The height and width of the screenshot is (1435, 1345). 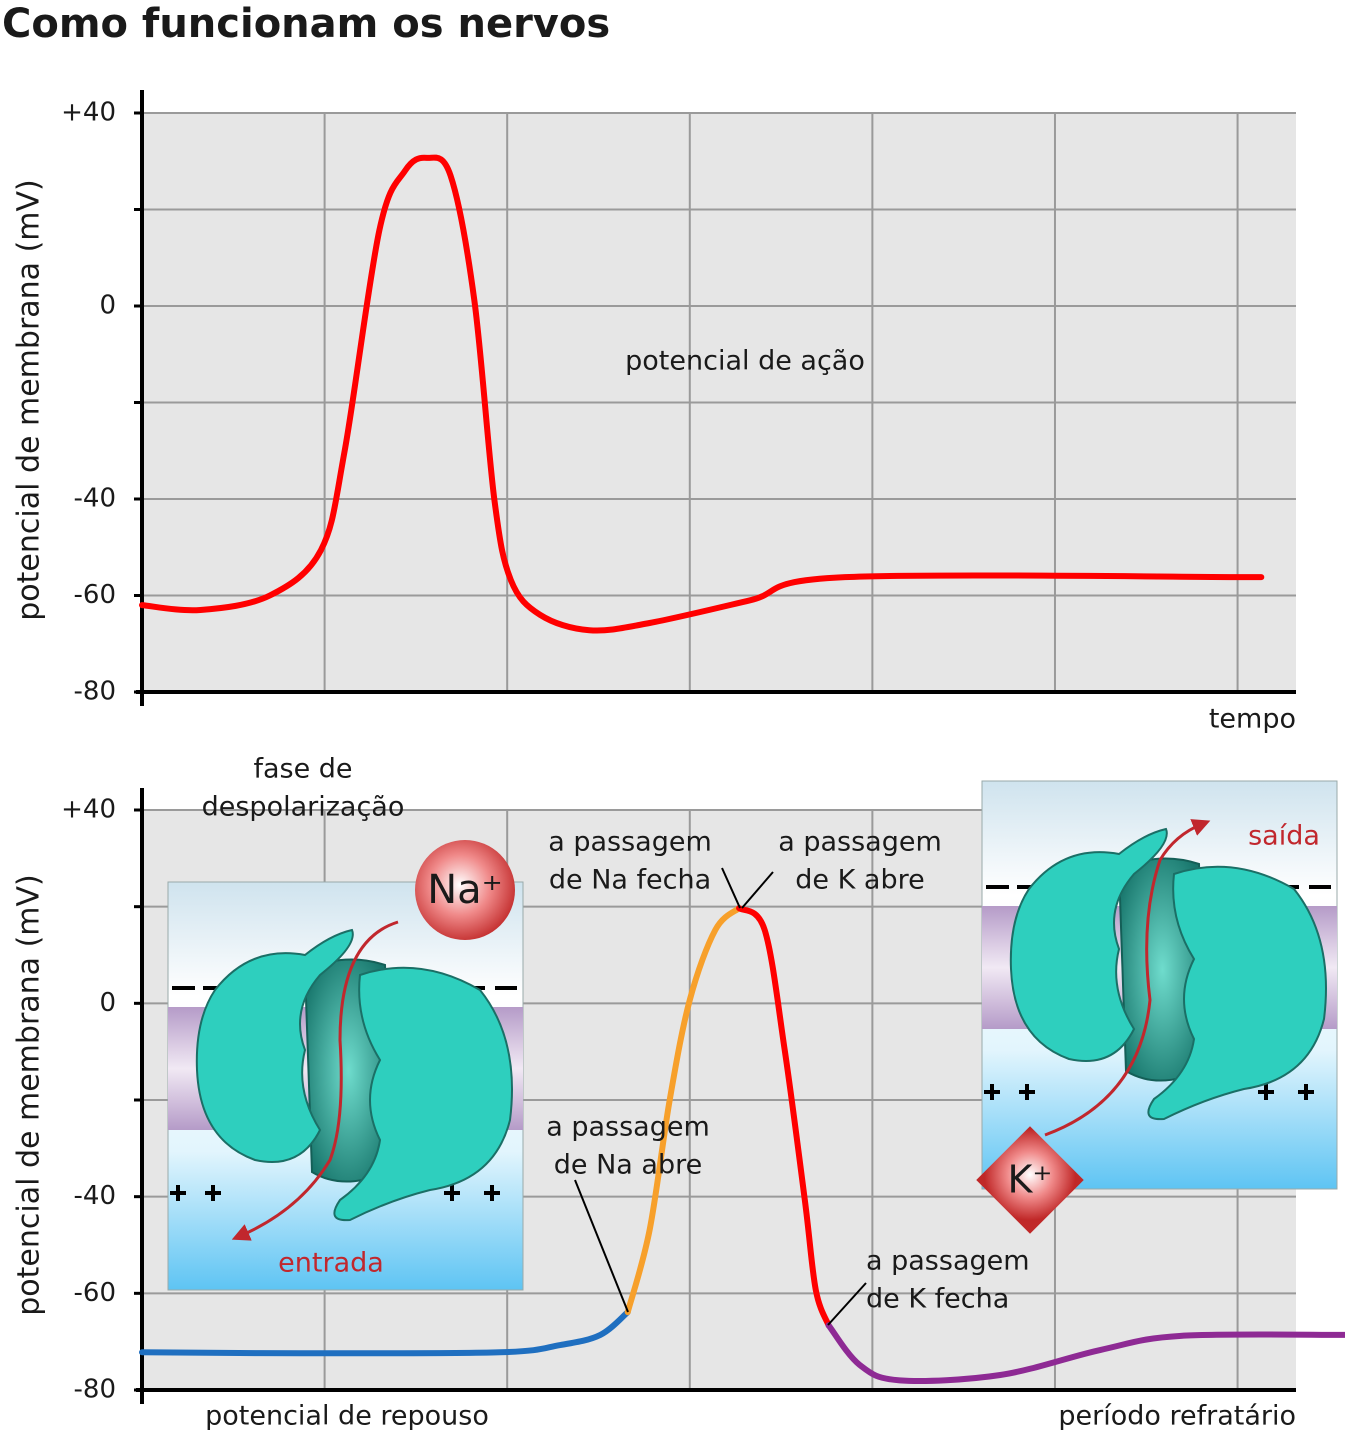 I want to click on annotation: de K abre, so click(x=859, y=880).